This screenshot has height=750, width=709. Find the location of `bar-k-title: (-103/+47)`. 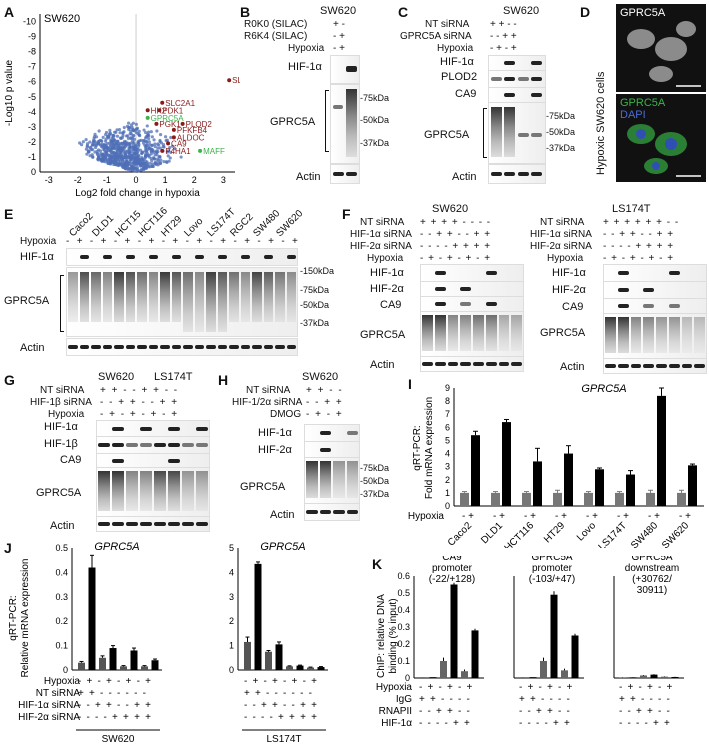

bar-k-title: (-103/+47) is located at coordinates (552, 579).